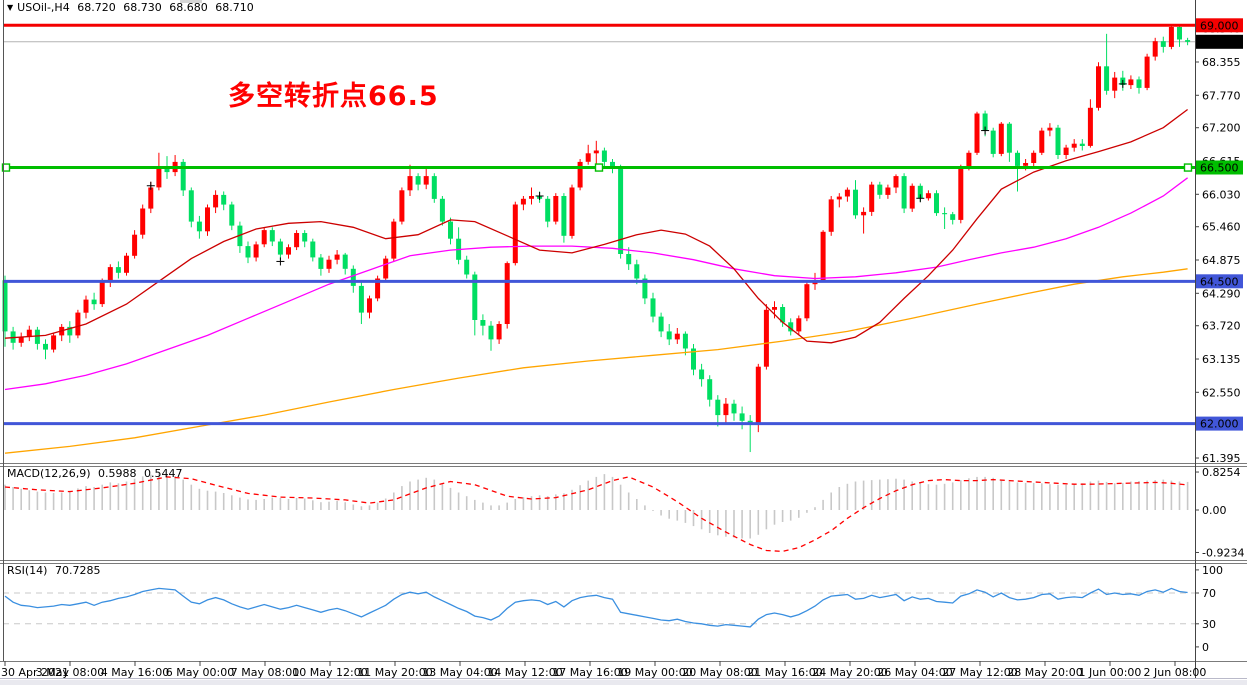 Image resolution: width=1247 pixels, height=685 pixels. I want to click on time-label: 26 May 04:00, so click(914, 672).